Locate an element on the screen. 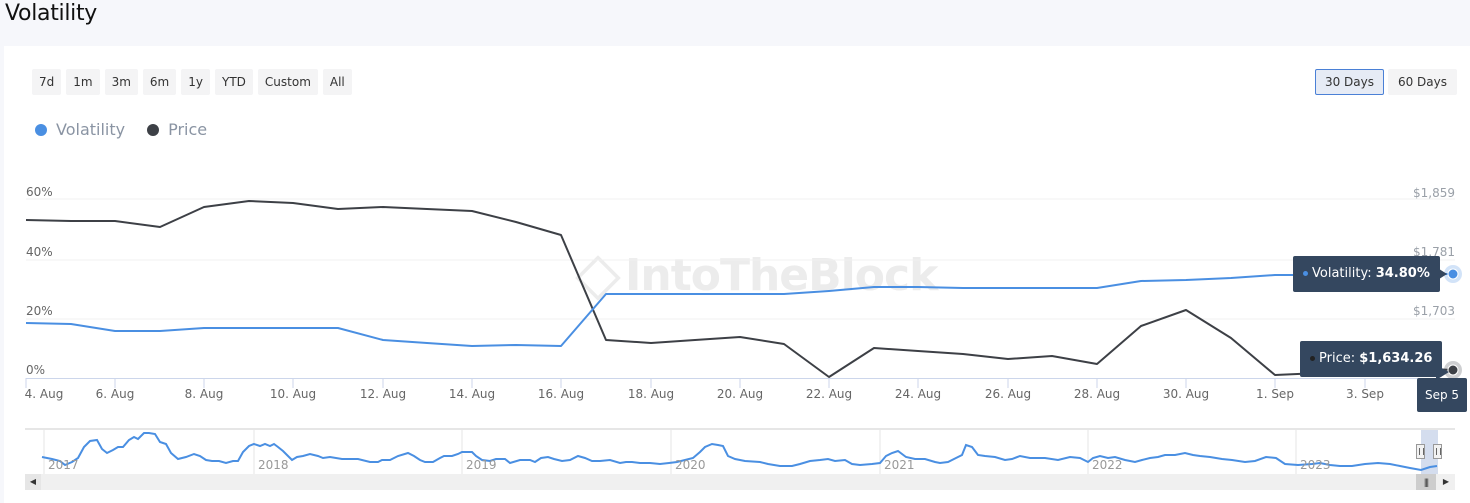 Image resolution: width=1470 pixels, height=503 pixels. x-axis-label: 14. Aug is located at coordinates (472, 394).